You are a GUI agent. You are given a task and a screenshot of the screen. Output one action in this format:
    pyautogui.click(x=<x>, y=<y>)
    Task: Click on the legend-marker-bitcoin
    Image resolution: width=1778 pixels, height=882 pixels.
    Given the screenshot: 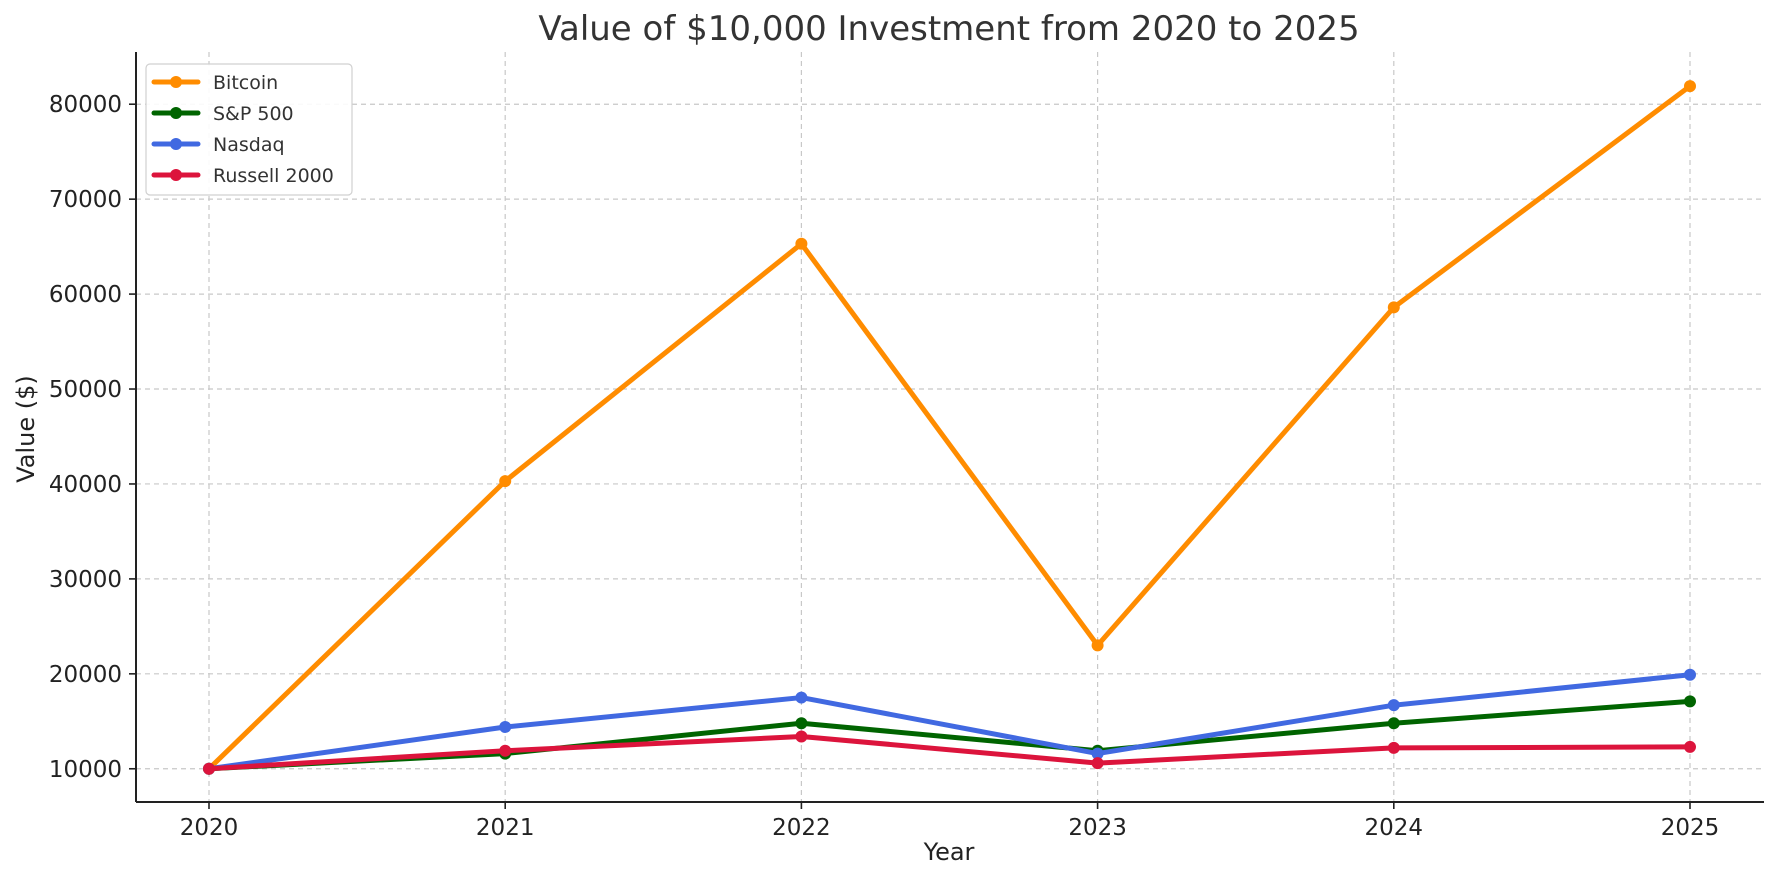 What is the action you would take?
    pyautogui.click(x=176, y=82)
    